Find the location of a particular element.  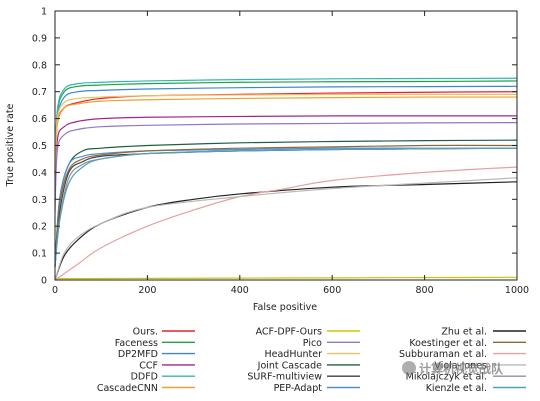

legend-label: Faceness is located at coordinates (136, 343).